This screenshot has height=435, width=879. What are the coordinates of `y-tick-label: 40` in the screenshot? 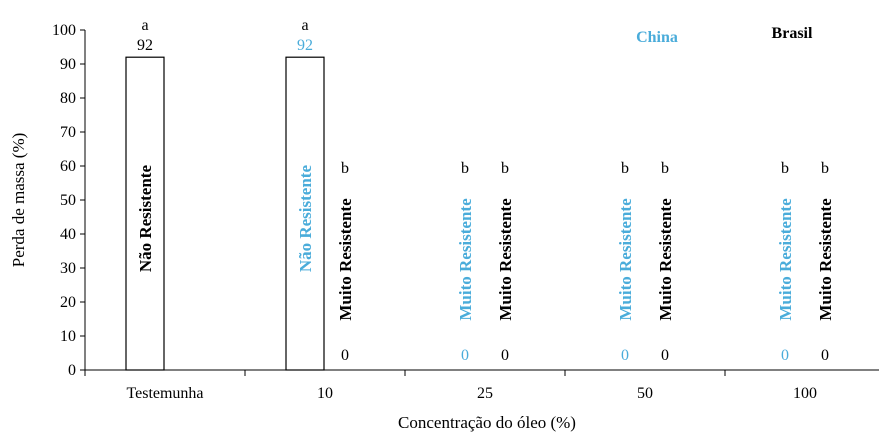 It's located at (68, 234).